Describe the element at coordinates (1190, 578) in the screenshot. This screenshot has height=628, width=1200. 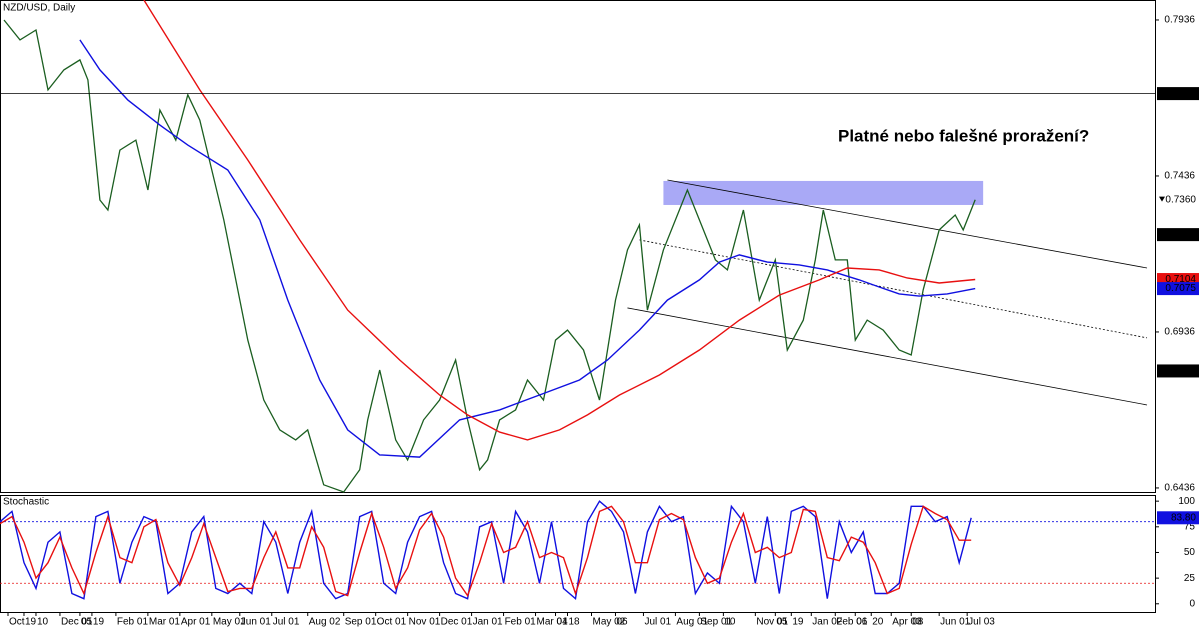
I see `y-tick-label: 25` at that location.